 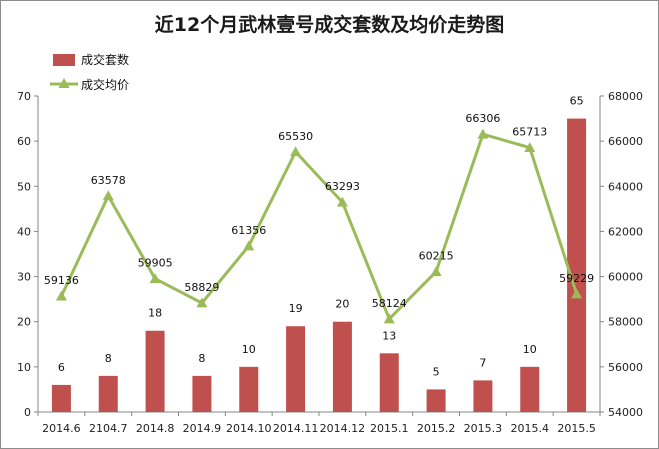 I want to click on price-data-label: 58124, so click(x=389, y=303).